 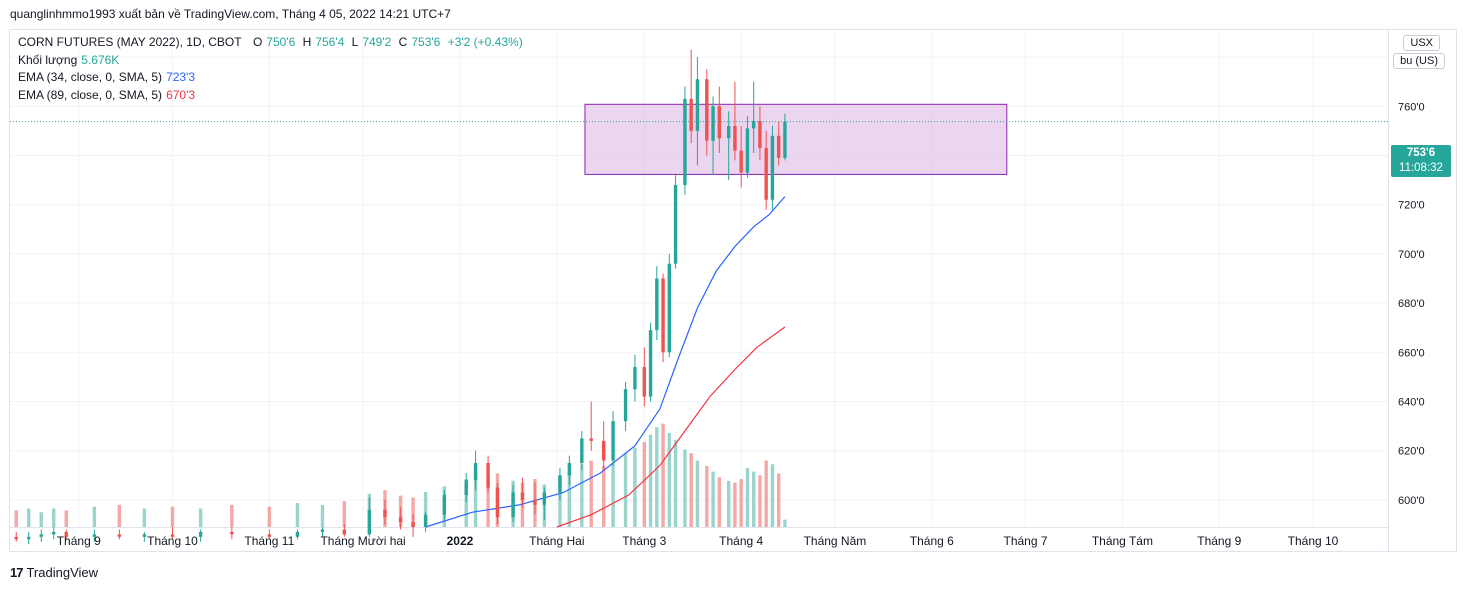 I want to click on ema89-line, so click(x=671, y=427).